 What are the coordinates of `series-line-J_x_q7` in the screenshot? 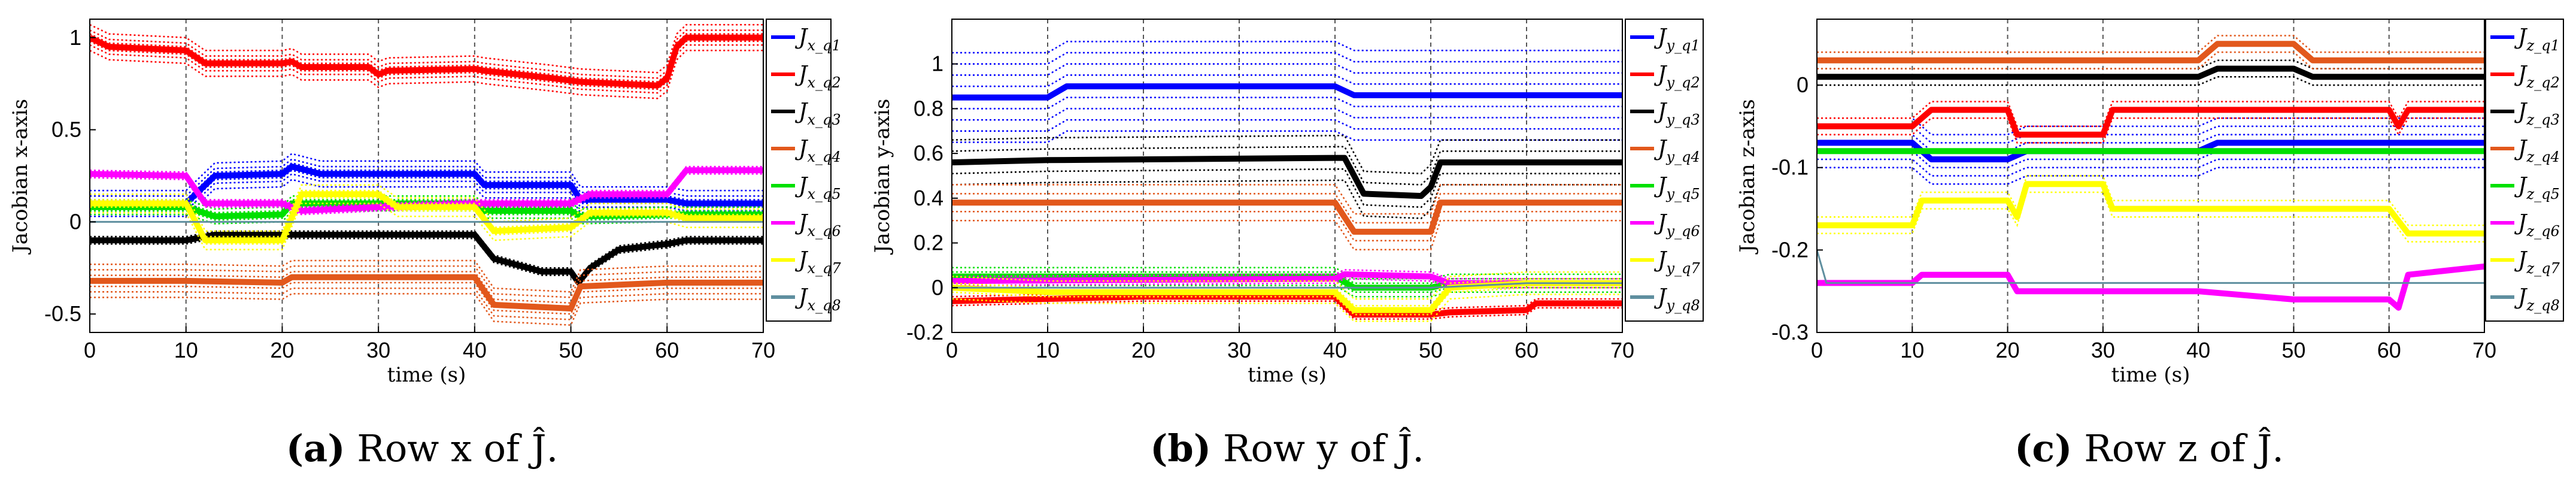 It's located at (426, 217).